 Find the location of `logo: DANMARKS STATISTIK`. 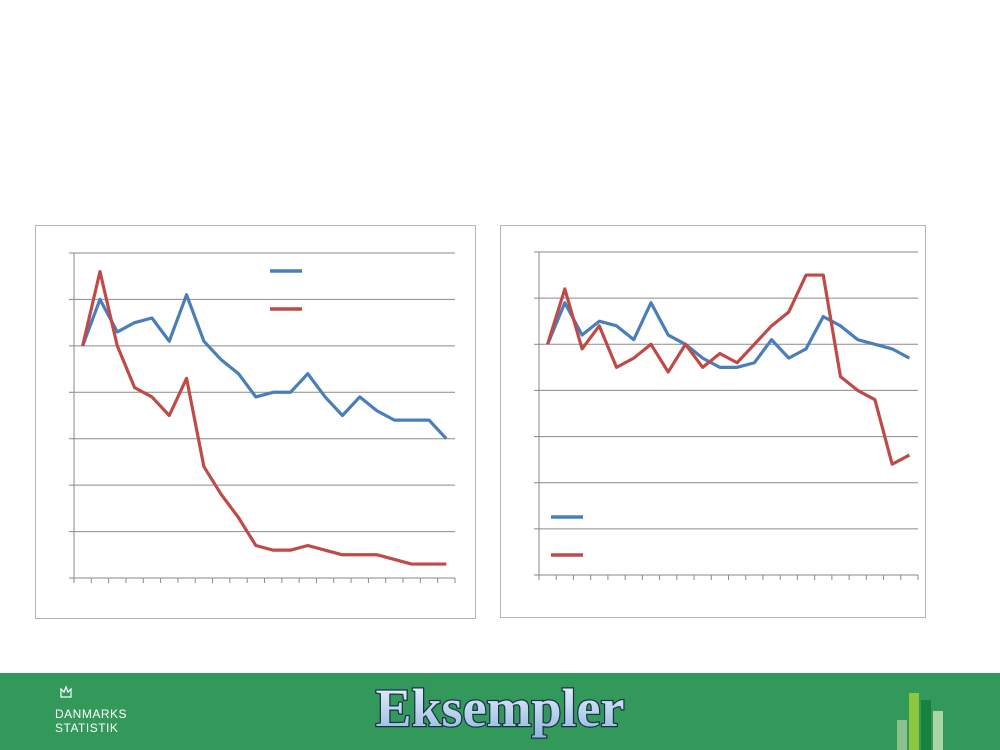

logo: DANMARKS STATISTIK is located at coordinates (91, 710).